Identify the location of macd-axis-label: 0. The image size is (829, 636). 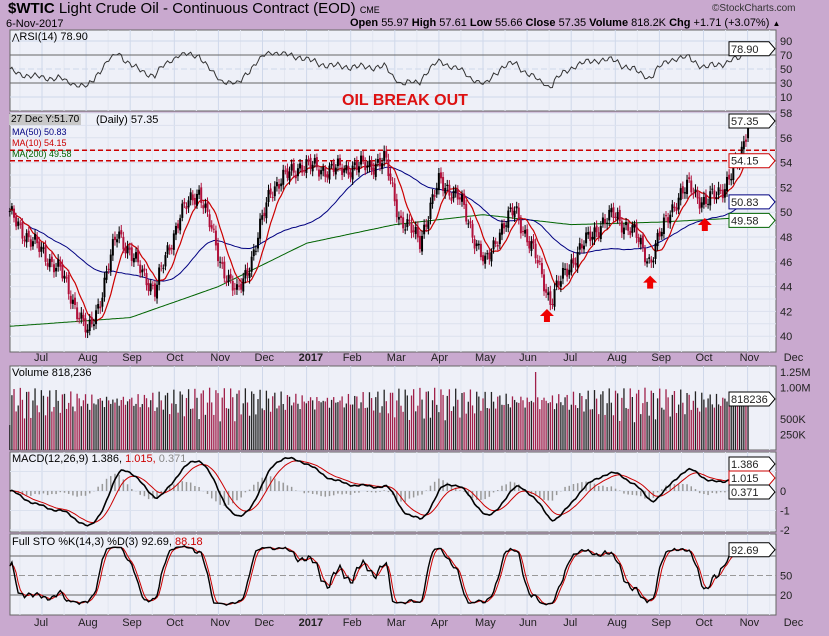
(783, 492).